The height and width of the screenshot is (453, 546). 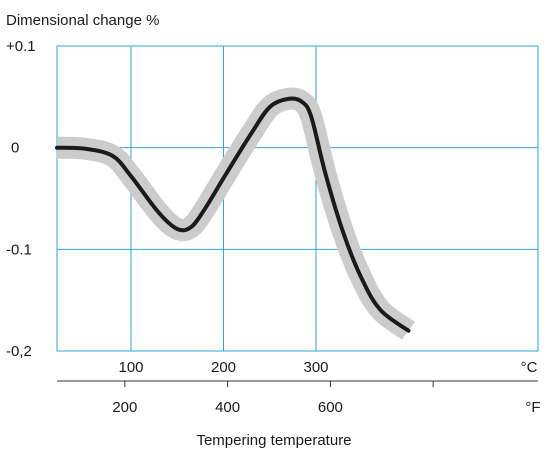 What do you see at coordinates (21, 199) in the screenshot?
I see `y-tick-labels: +0.1 0 -0.1 -0,2` at bounding box center [21, 199].